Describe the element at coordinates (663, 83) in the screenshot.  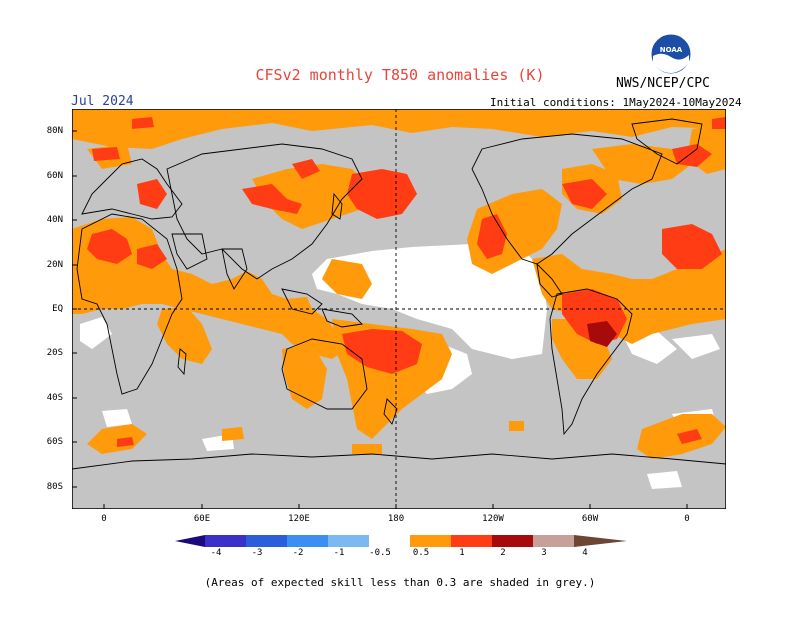
I see `organization-label: NWS/NCEP/CPC` at that location.